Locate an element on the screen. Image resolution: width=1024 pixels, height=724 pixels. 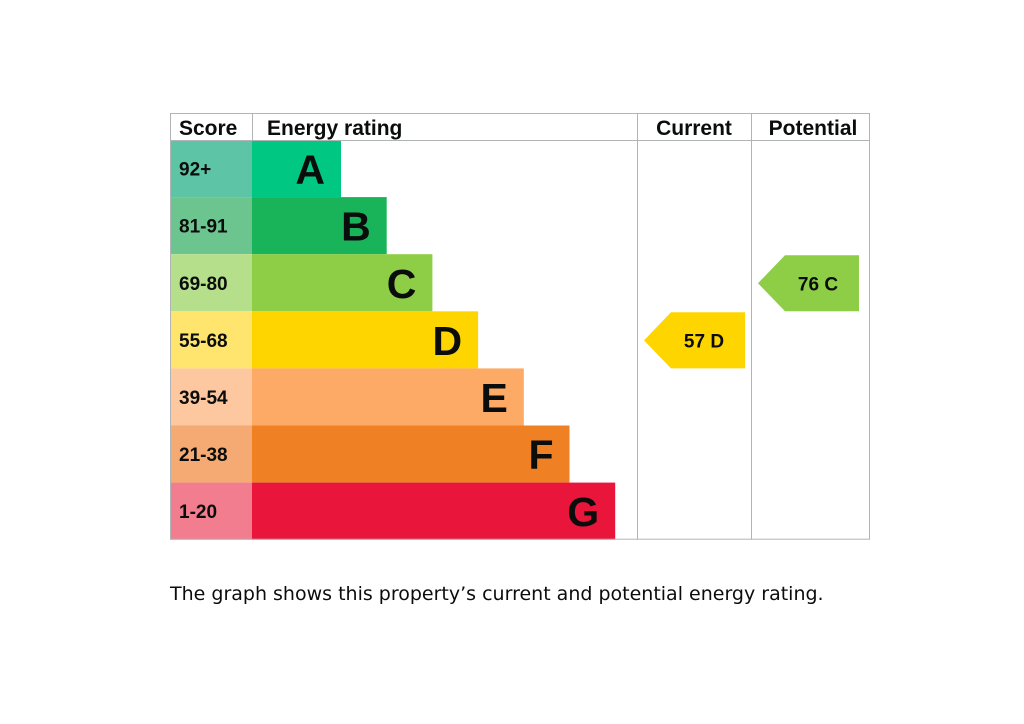
rating-letter-d: D is located at coordinates (447, 341).